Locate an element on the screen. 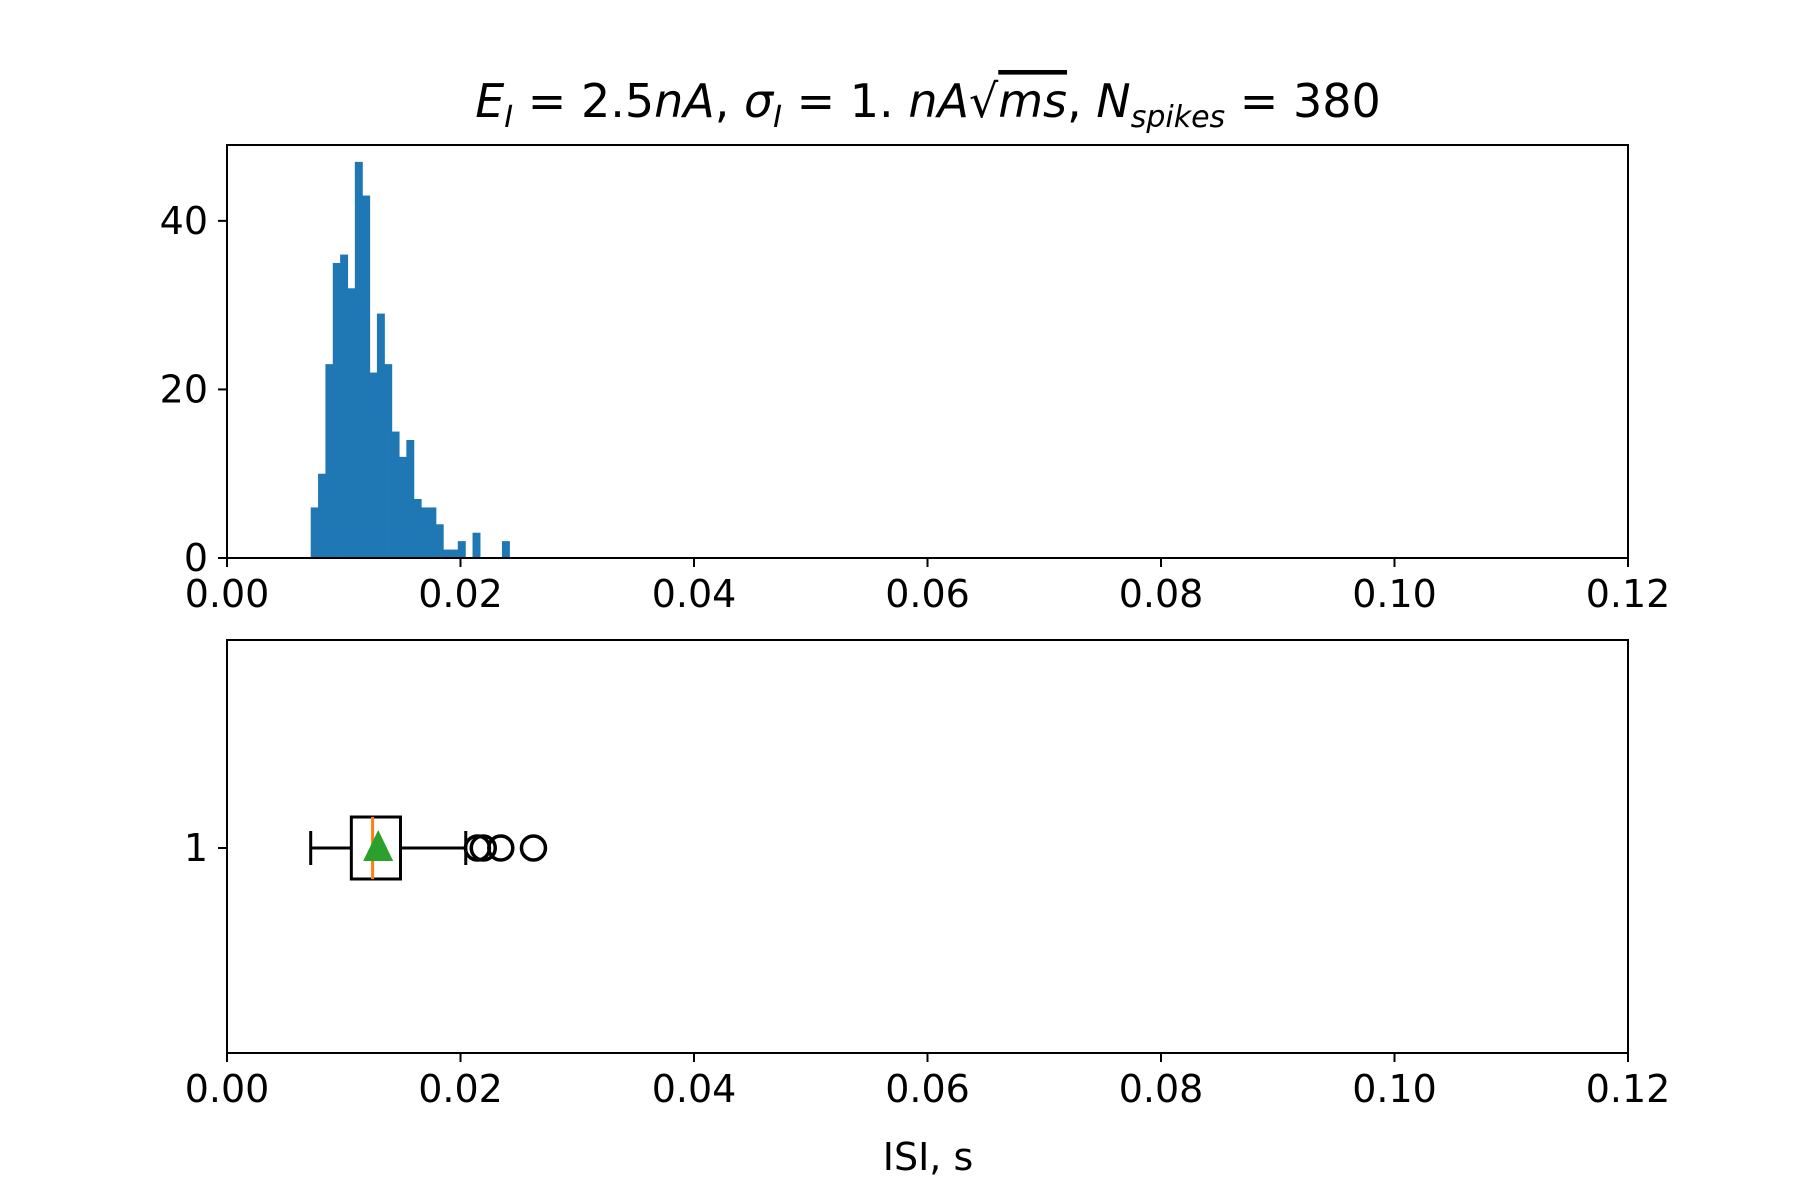 The image size is (1800, 1200). histogram-y-ticks: 0 20 40 is located at coordinates (193, 389).